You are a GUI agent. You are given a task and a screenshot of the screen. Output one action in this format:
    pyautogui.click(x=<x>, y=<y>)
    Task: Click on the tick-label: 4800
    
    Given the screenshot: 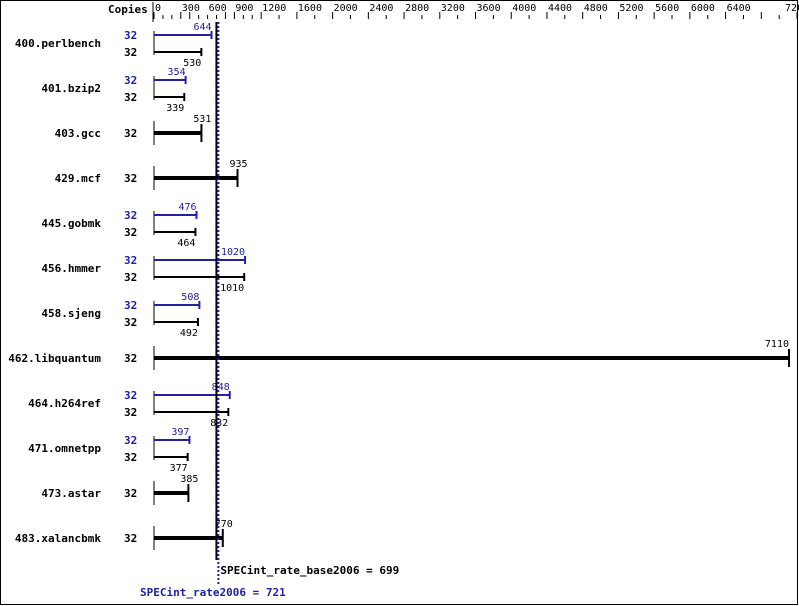 What is the action you would take?
    pyautogui.click(x=596, y=8)
    